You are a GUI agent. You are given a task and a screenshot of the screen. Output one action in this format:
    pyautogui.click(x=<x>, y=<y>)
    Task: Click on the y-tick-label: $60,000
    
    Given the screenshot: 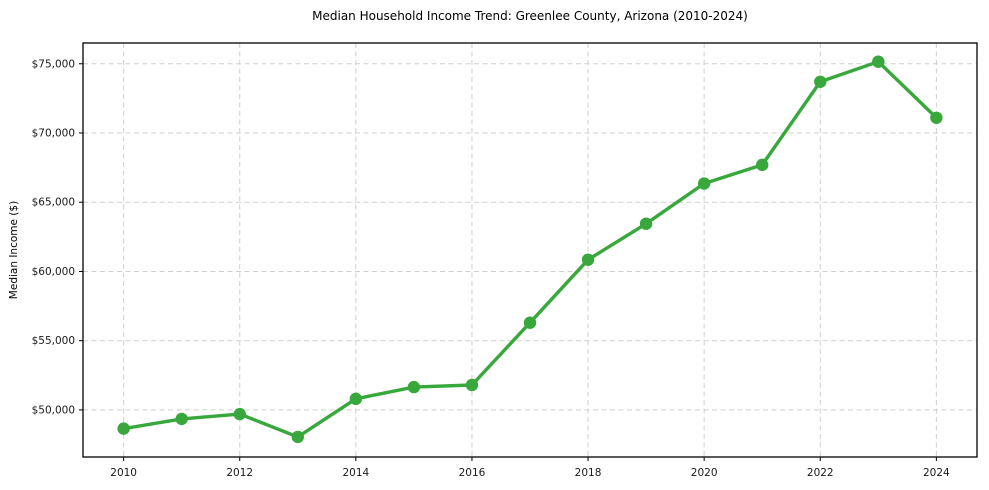 What is the action you would take?
    pyautogui.click(x=53, y=272)
    